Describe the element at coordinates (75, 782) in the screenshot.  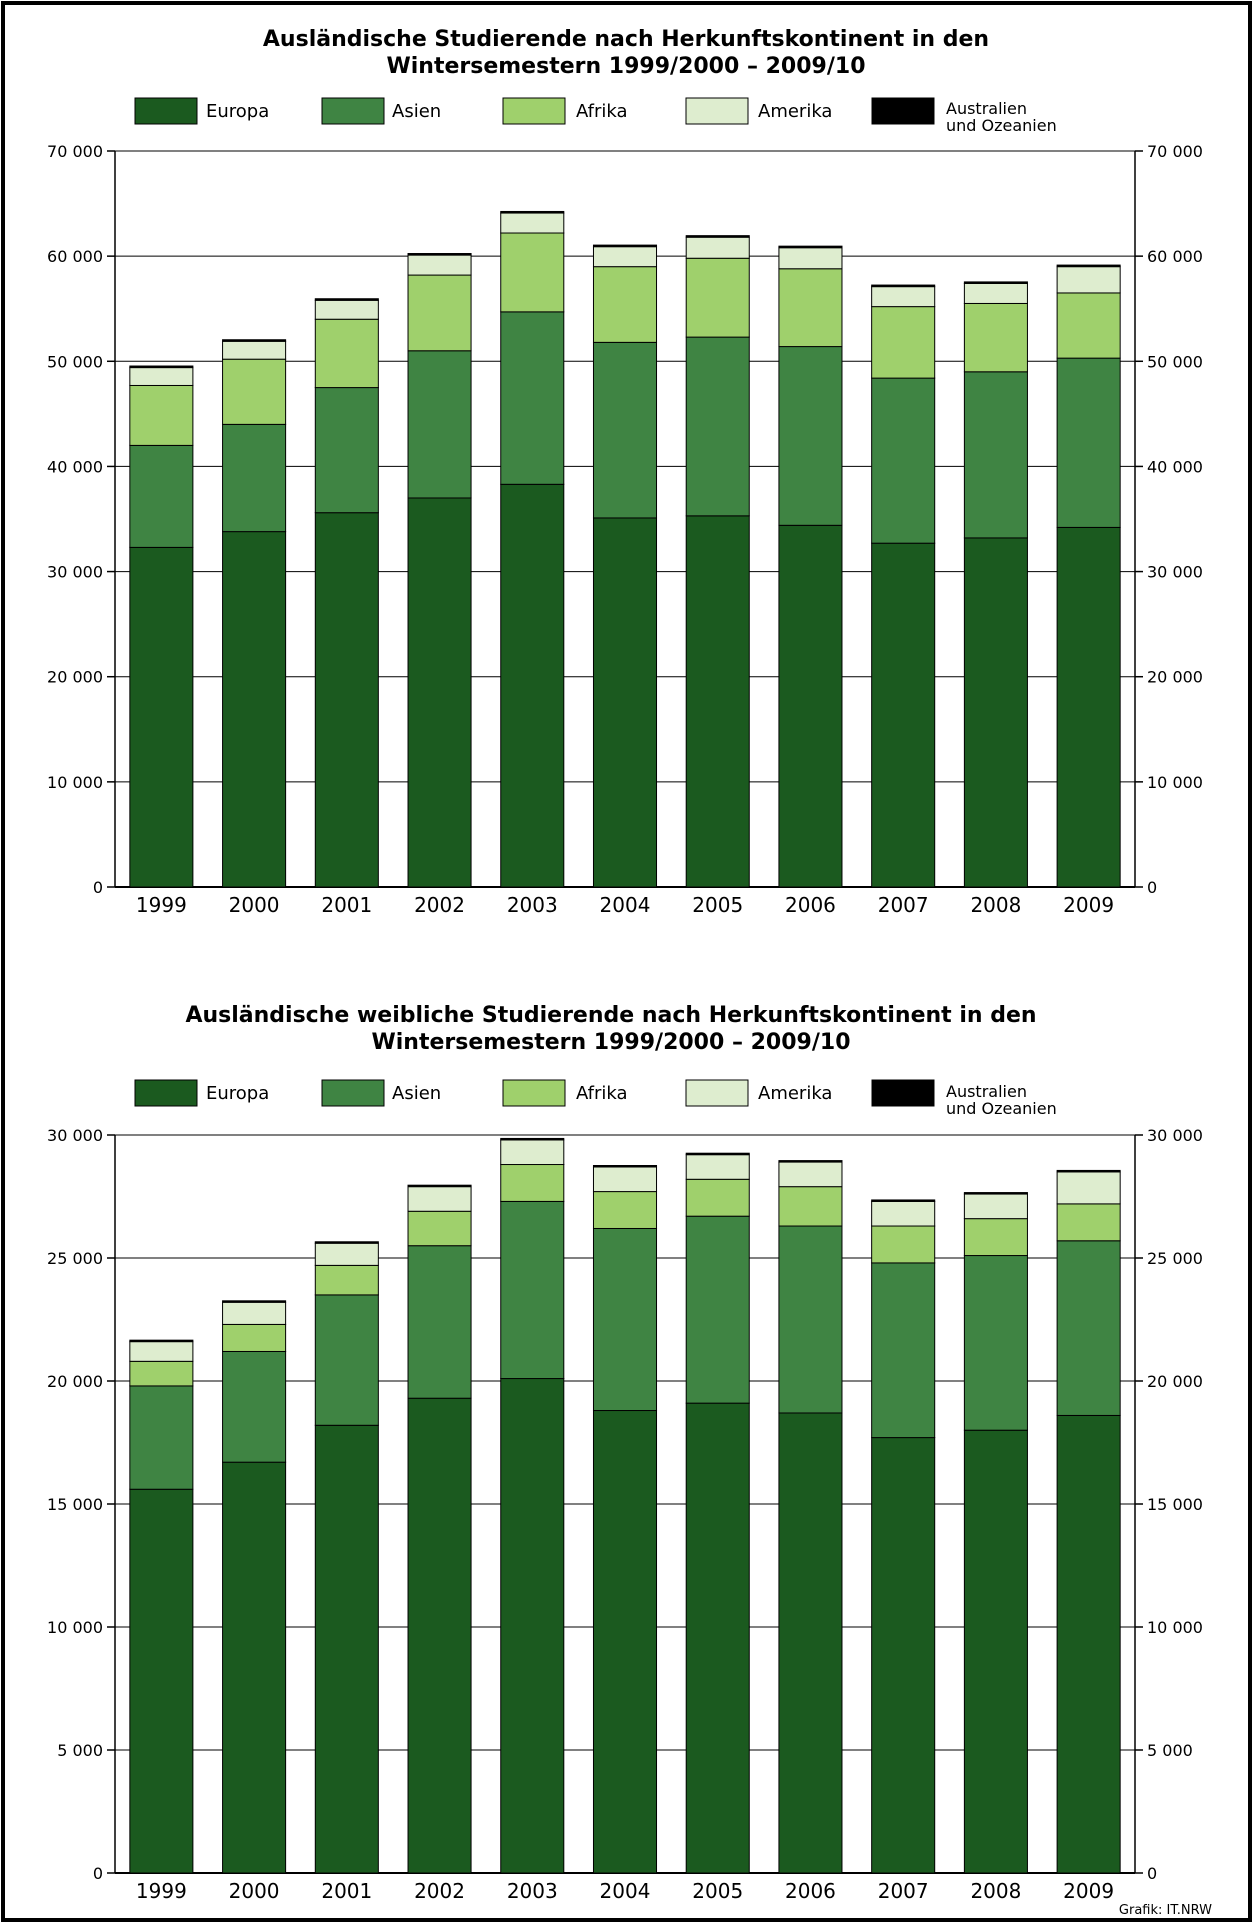
I see `y-tick-label-left: 10 000` at that location.